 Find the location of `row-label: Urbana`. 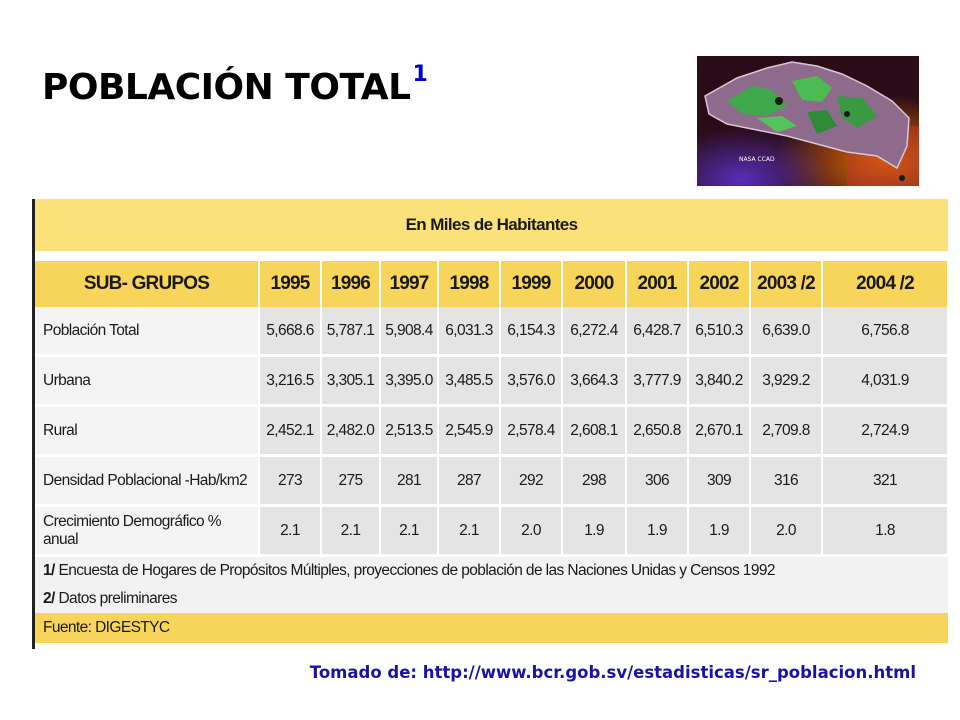

row-label: Urbana is located at coordinates (147, 381).